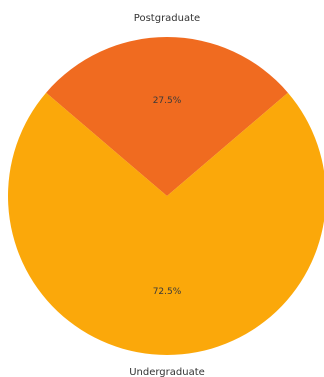 The height and width of the screenshot is (377, 324). I want to click on pie-percent-label-undergraduate: 72.5%, so click(167, 292).